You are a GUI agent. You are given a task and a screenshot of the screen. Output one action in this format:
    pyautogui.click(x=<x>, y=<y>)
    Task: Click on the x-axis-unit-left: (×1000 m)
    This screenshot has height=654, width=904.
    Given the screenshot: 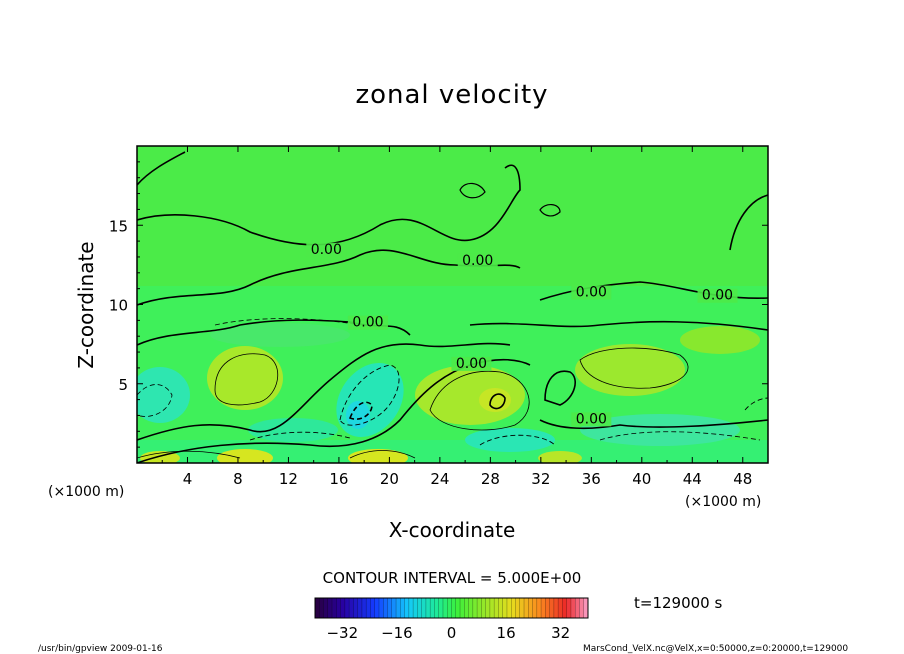 What is the action you would take?
    pyautogui.click(x=86, y=492)
    